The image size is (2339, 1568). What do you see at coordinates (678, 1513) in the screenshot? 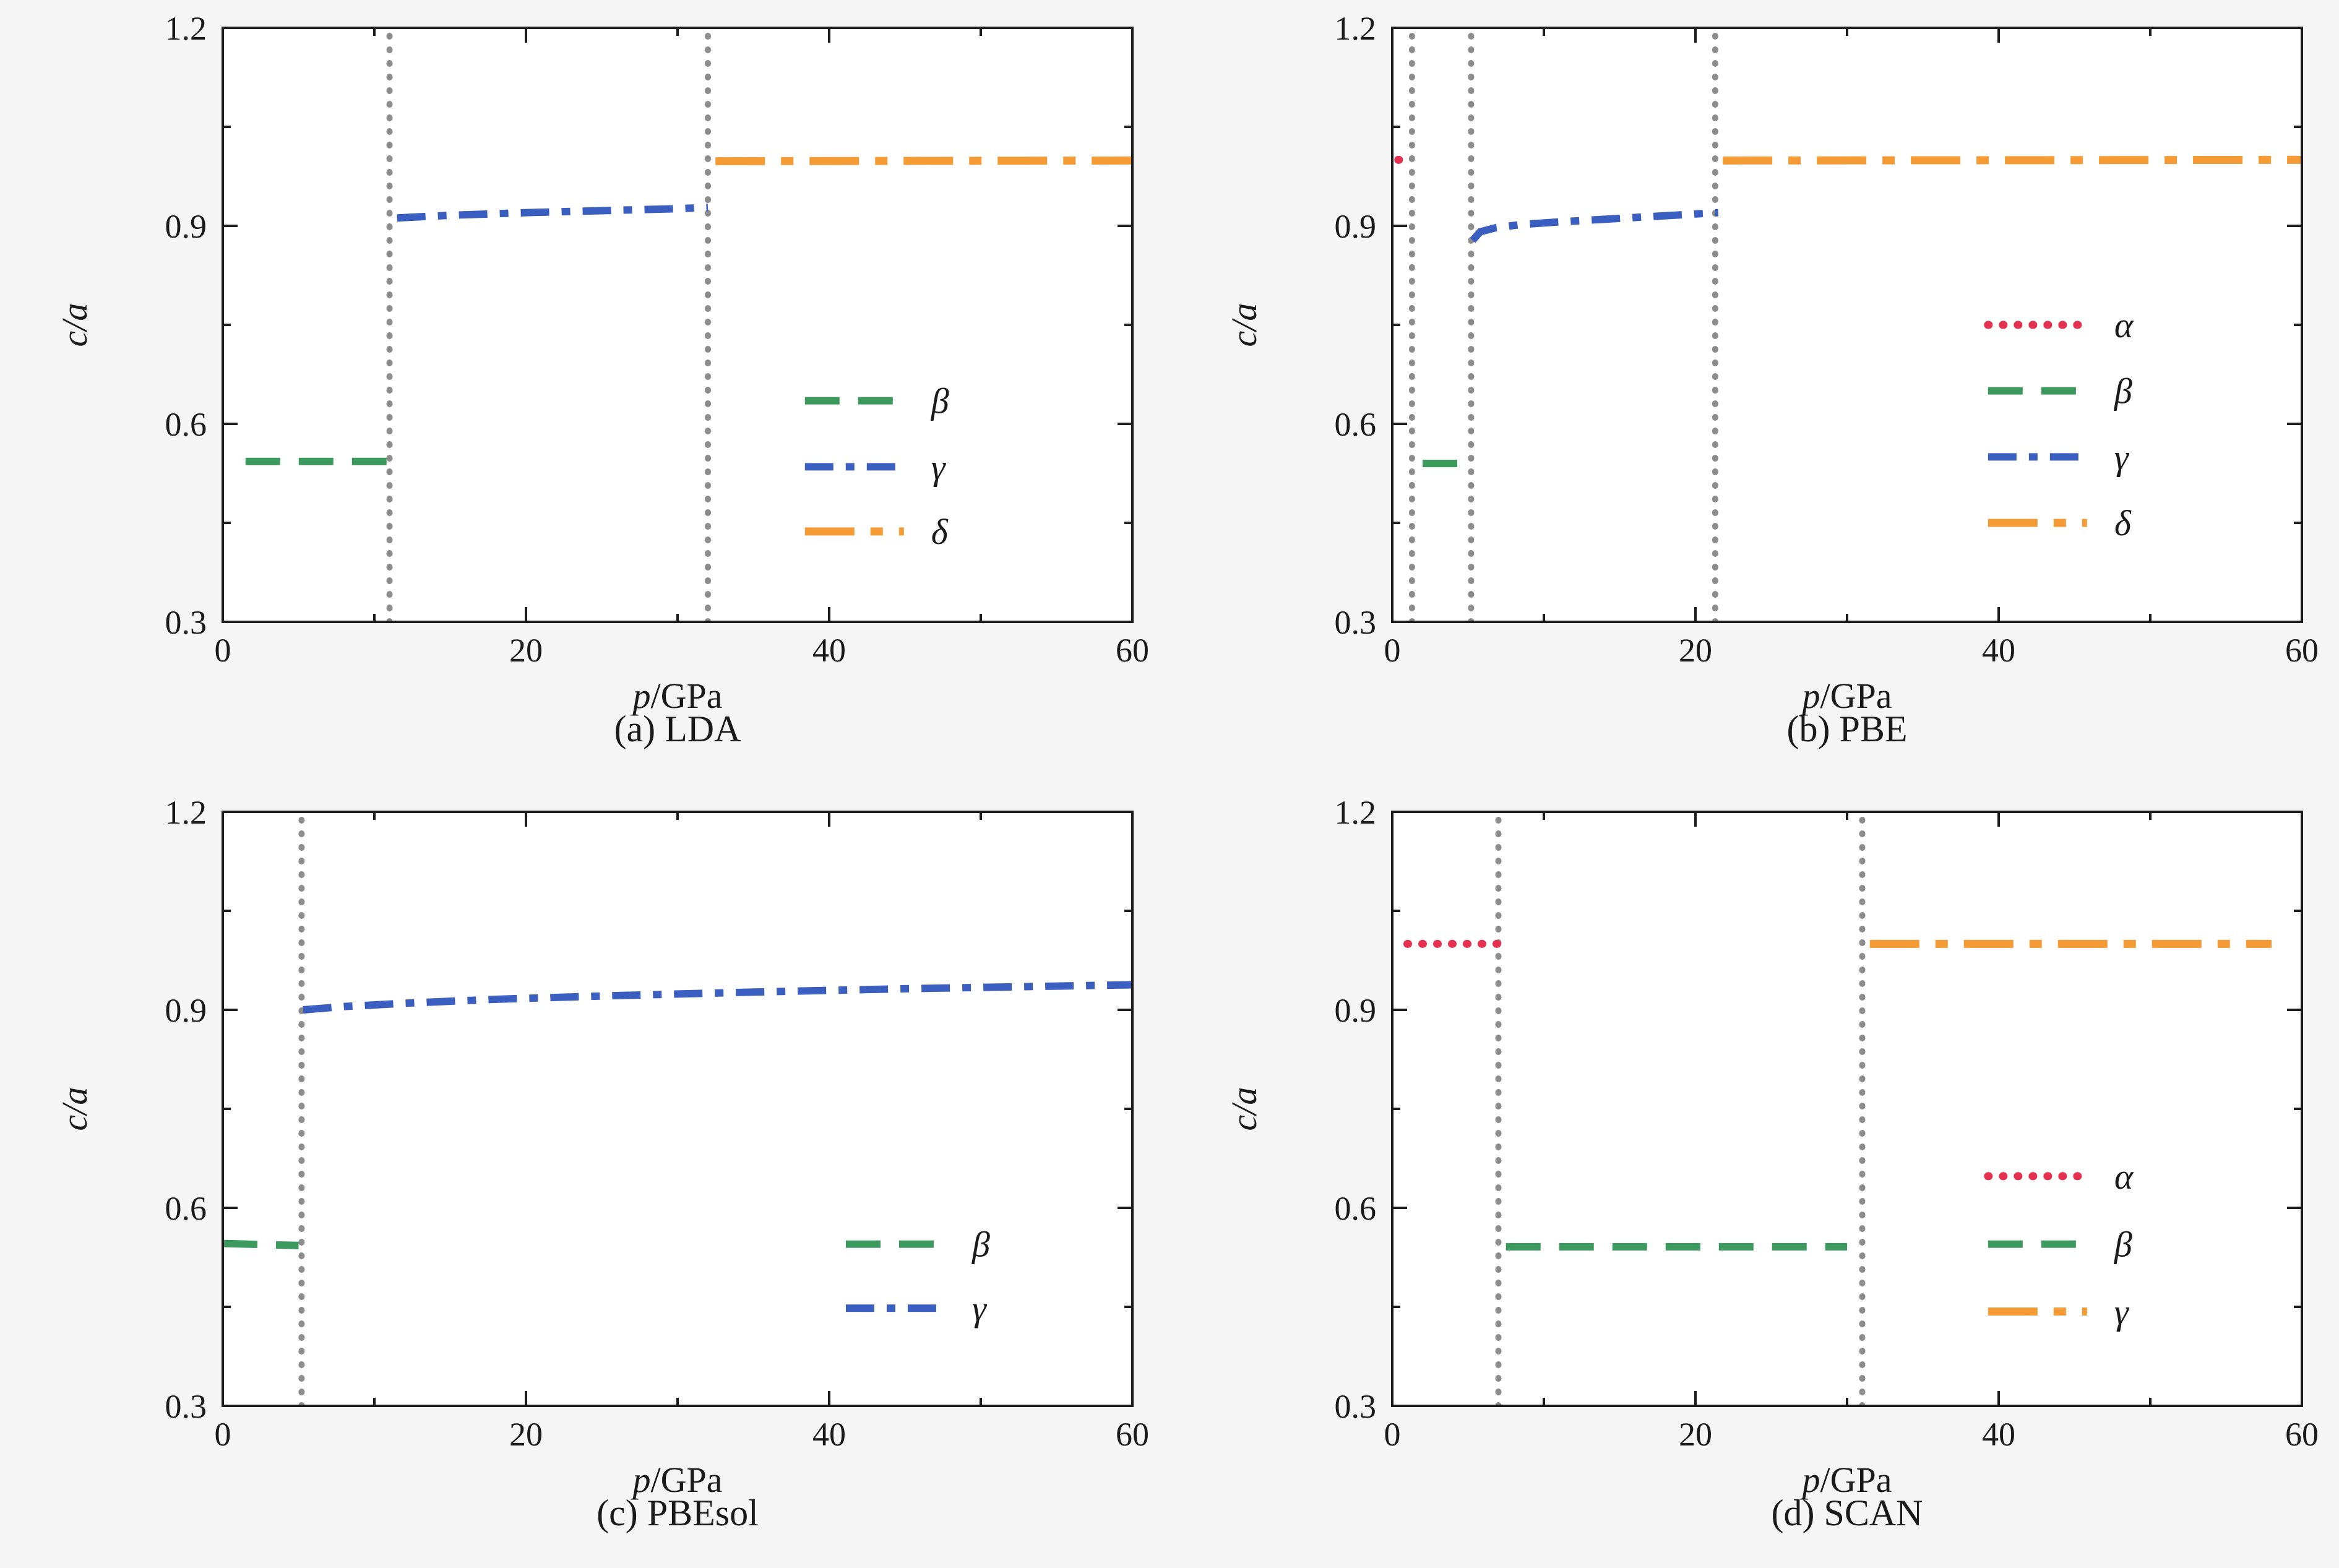
I see `chart-caption-pbesol: (c) PBEsol` at bounding box center [678, 1513].